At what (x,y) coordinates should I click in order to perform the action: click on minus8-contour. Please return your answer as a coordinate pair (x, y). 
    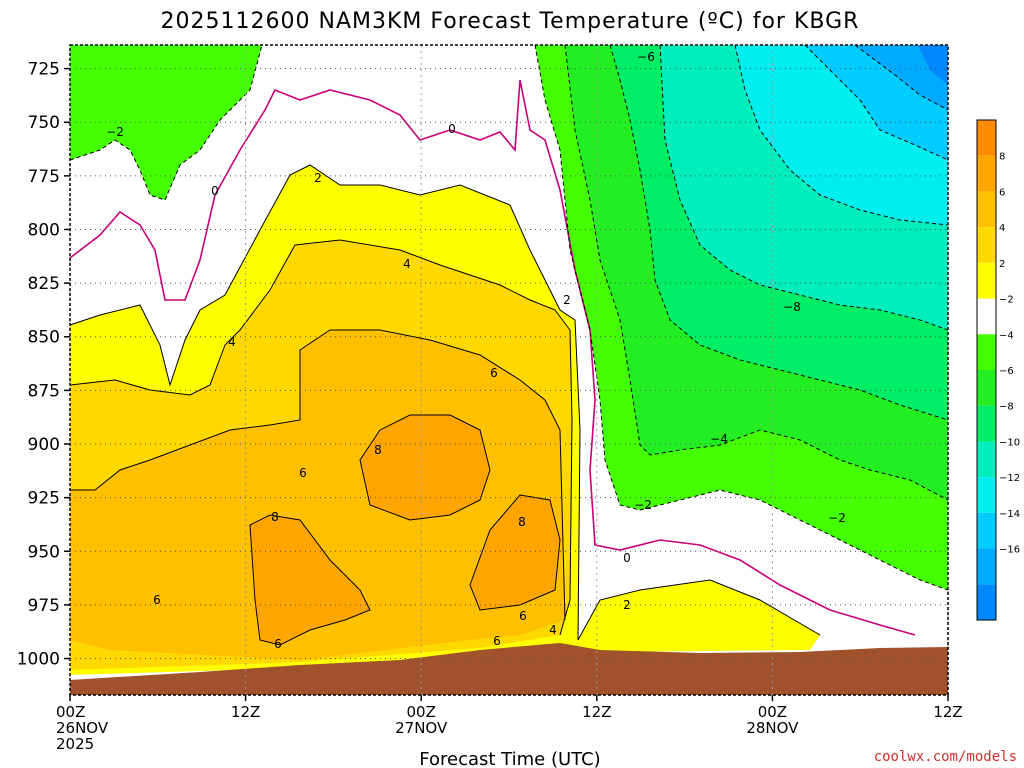
    Looking at the image, I should click on (804, 187).